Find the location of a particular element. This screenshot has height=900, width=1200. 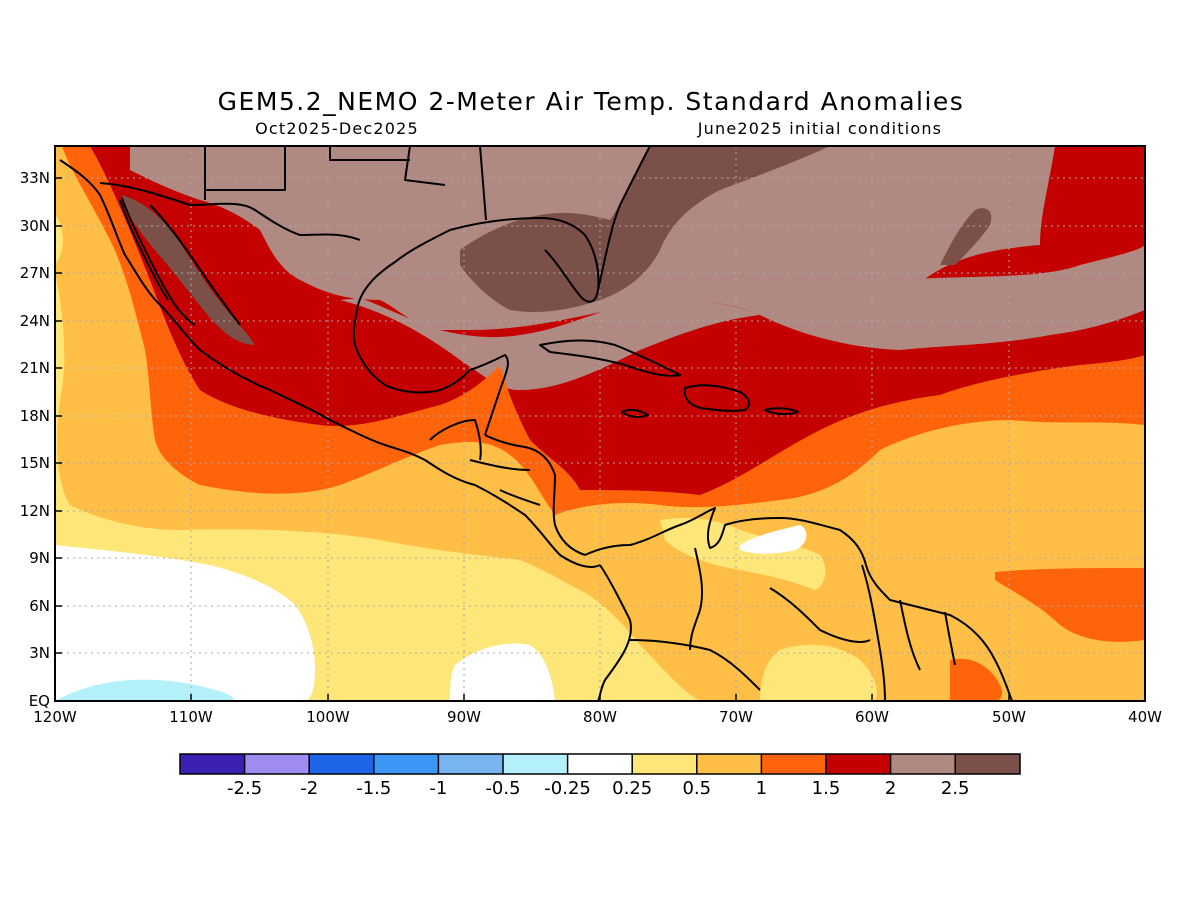

lat-label-30n: 30N is located at coordinates (35, 226).